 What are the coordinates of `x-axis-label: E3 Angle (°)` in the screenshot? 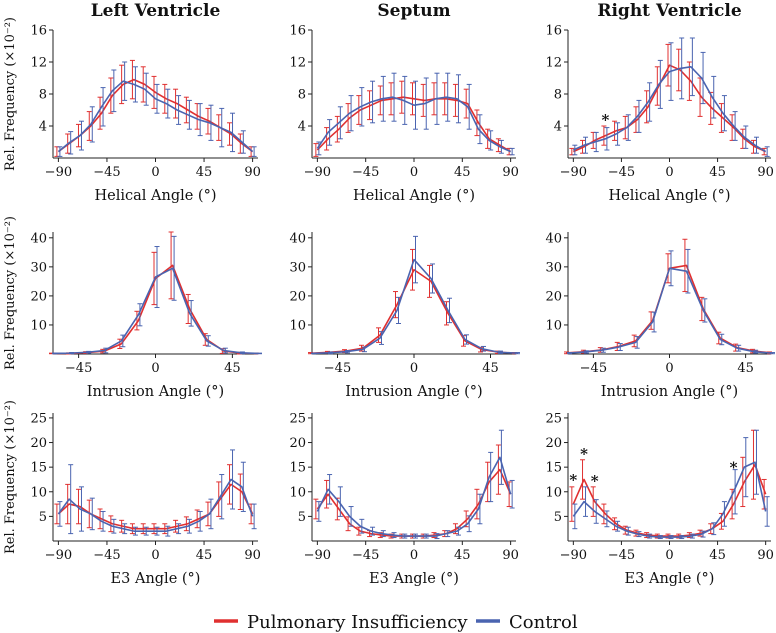 It's located at (414, 579).